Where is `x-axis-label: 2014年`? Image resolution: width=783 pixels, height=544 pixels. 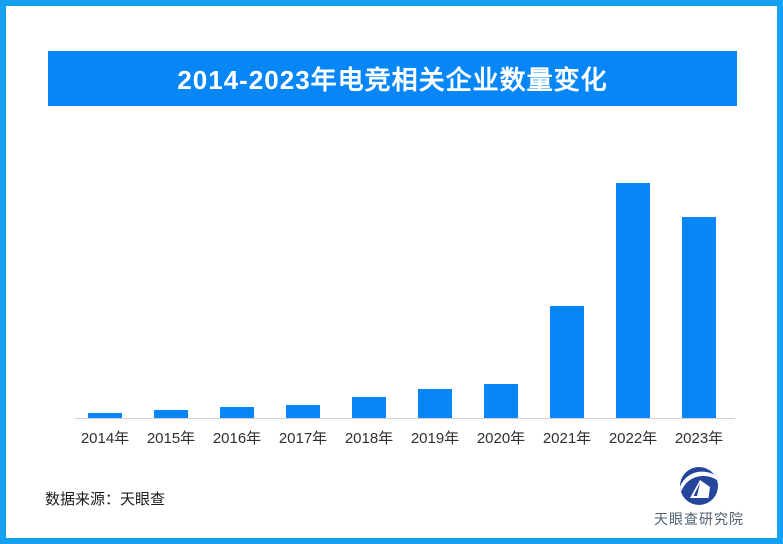 x-axis-label: 2014年 is located at coordinates (105, 438).